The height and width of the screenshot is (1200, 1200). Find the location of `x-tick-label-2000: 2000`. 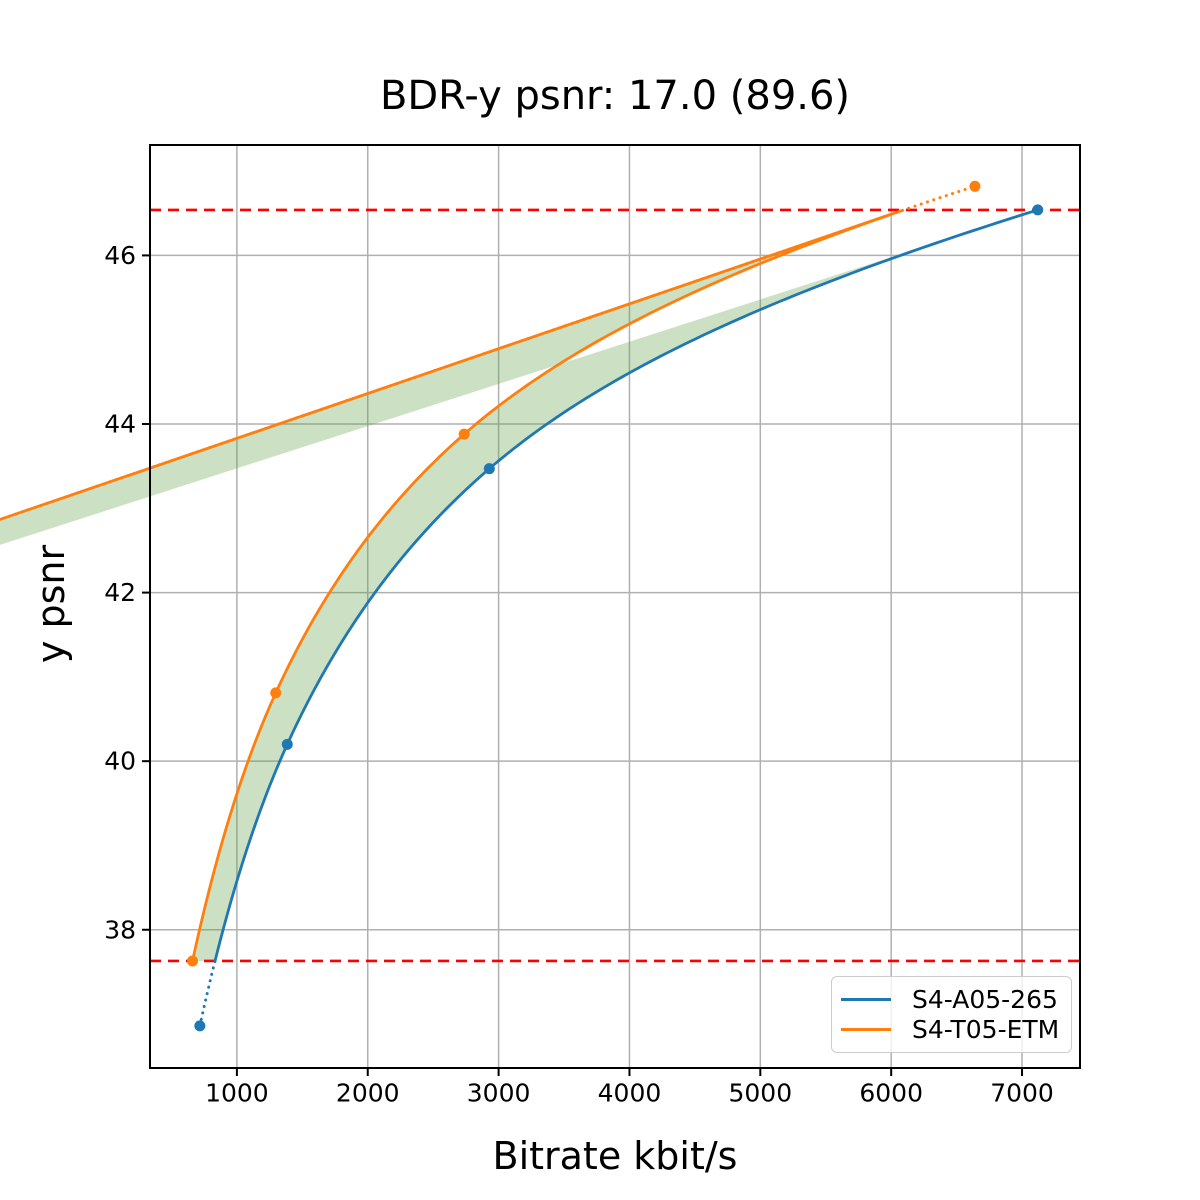

x-tick-label-2000: 2000 is located at coordinates (368, 1092).